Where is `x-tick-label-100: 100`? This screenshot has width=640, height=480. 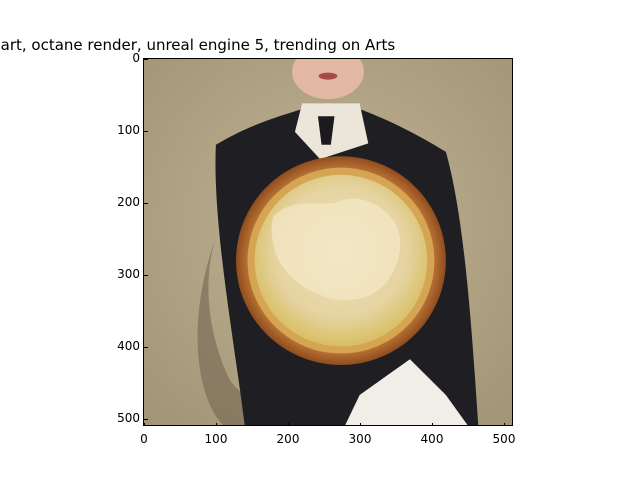
x-tick-label-100: 100 is located at coordinates (216, 439).